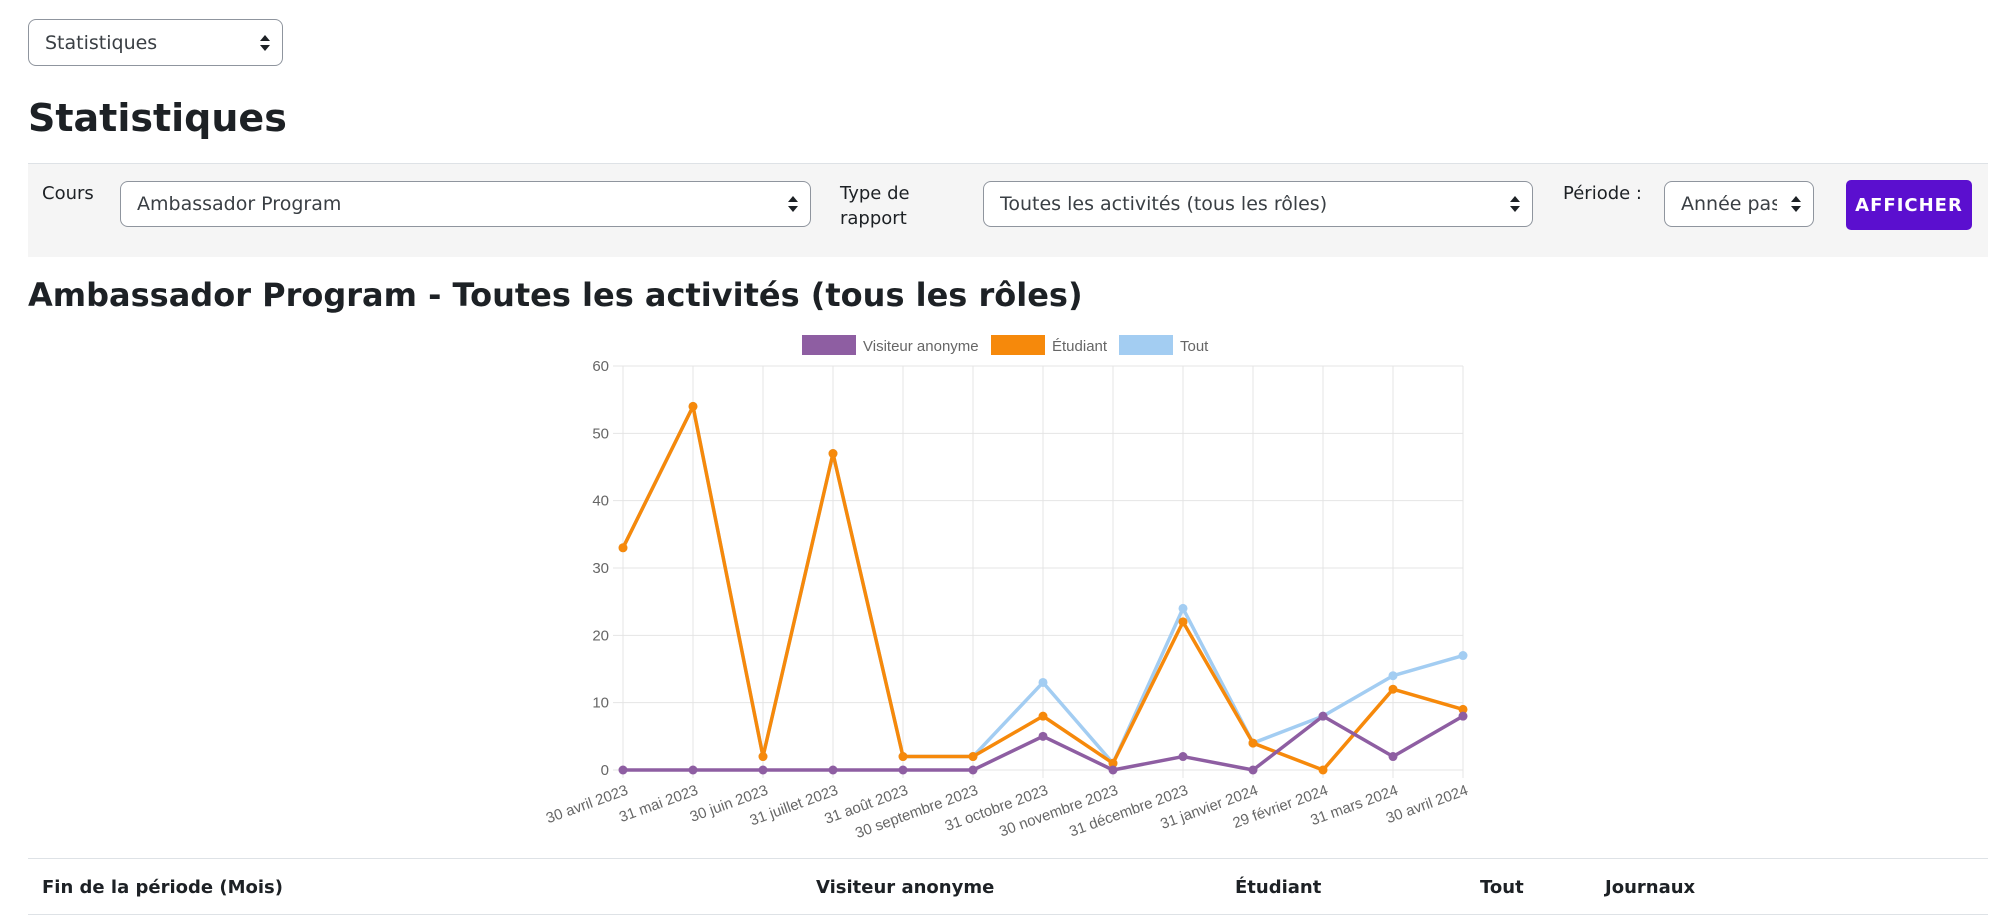  Describe the element at coordinates (1080, 346) in the screenshot. I see `legend-label: Étudiant` at that location.